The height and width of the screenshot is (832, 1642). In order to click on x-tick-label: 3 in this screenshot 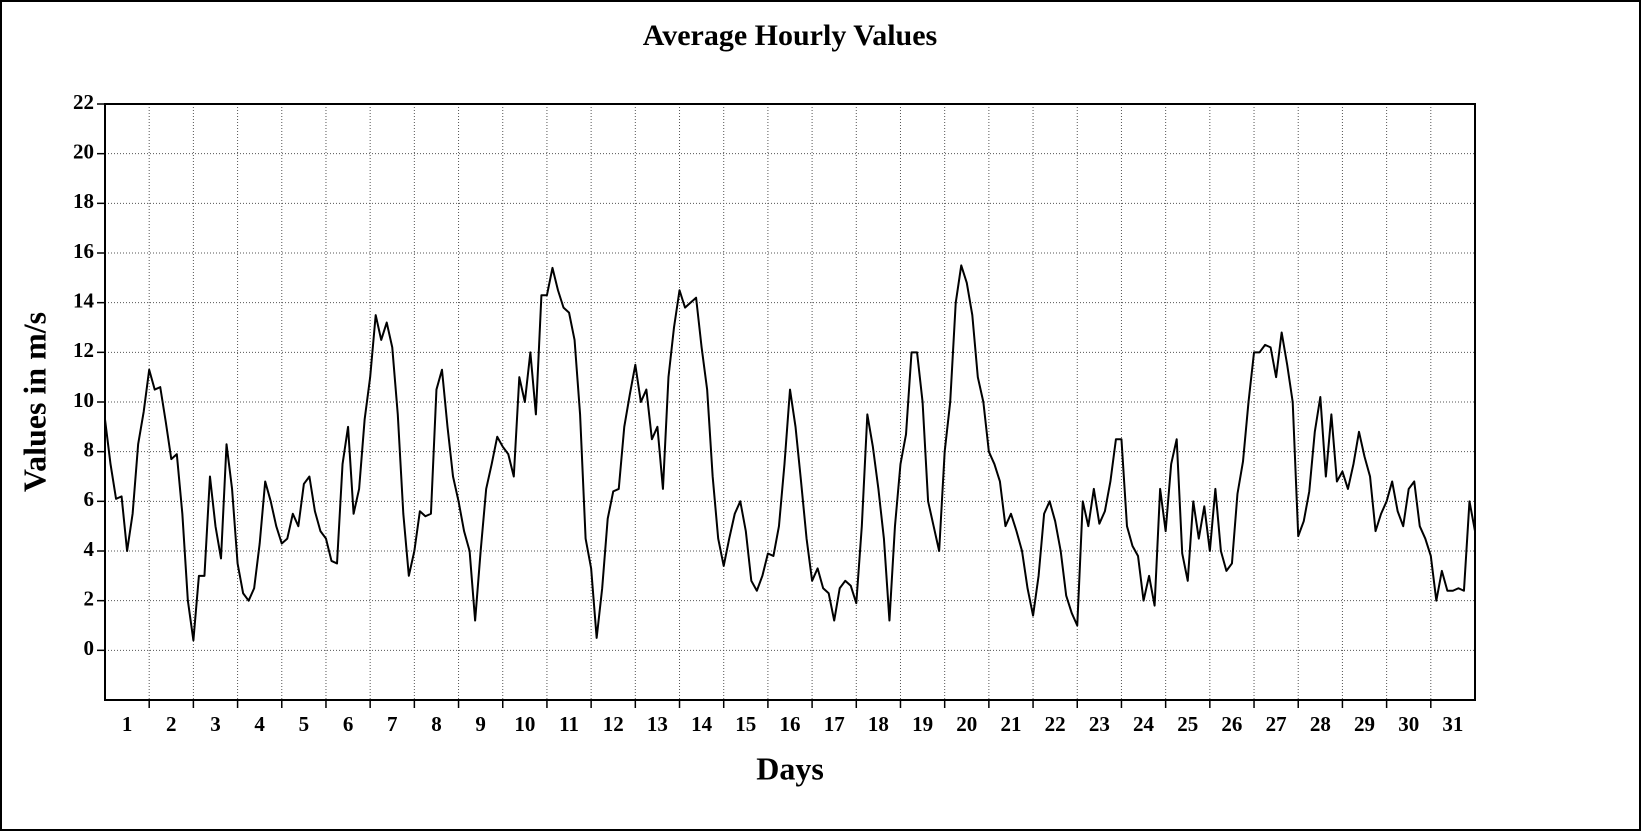, I will do `click(215, 724)`.